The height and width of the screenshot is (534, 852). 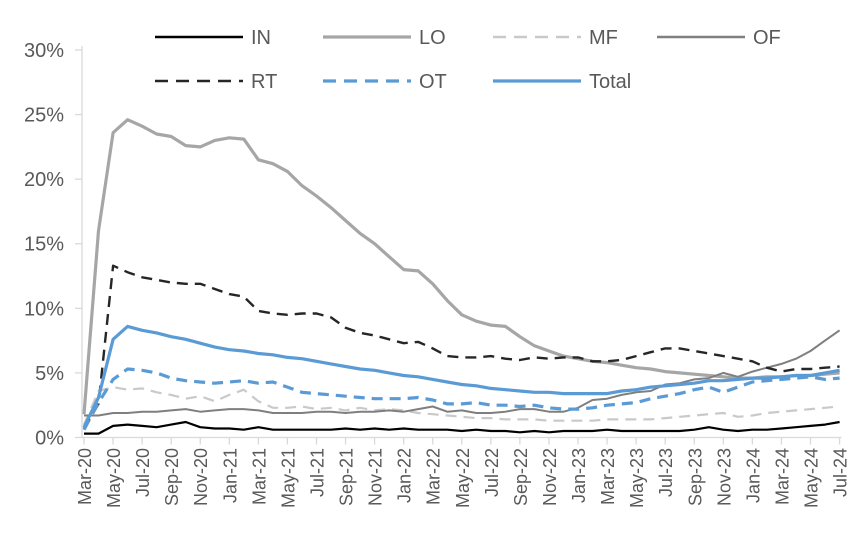 What do you see at coordinates (637, 478) in the screenshot?
I see `x-tick-label: May-23` at bounding box center [637, 478].